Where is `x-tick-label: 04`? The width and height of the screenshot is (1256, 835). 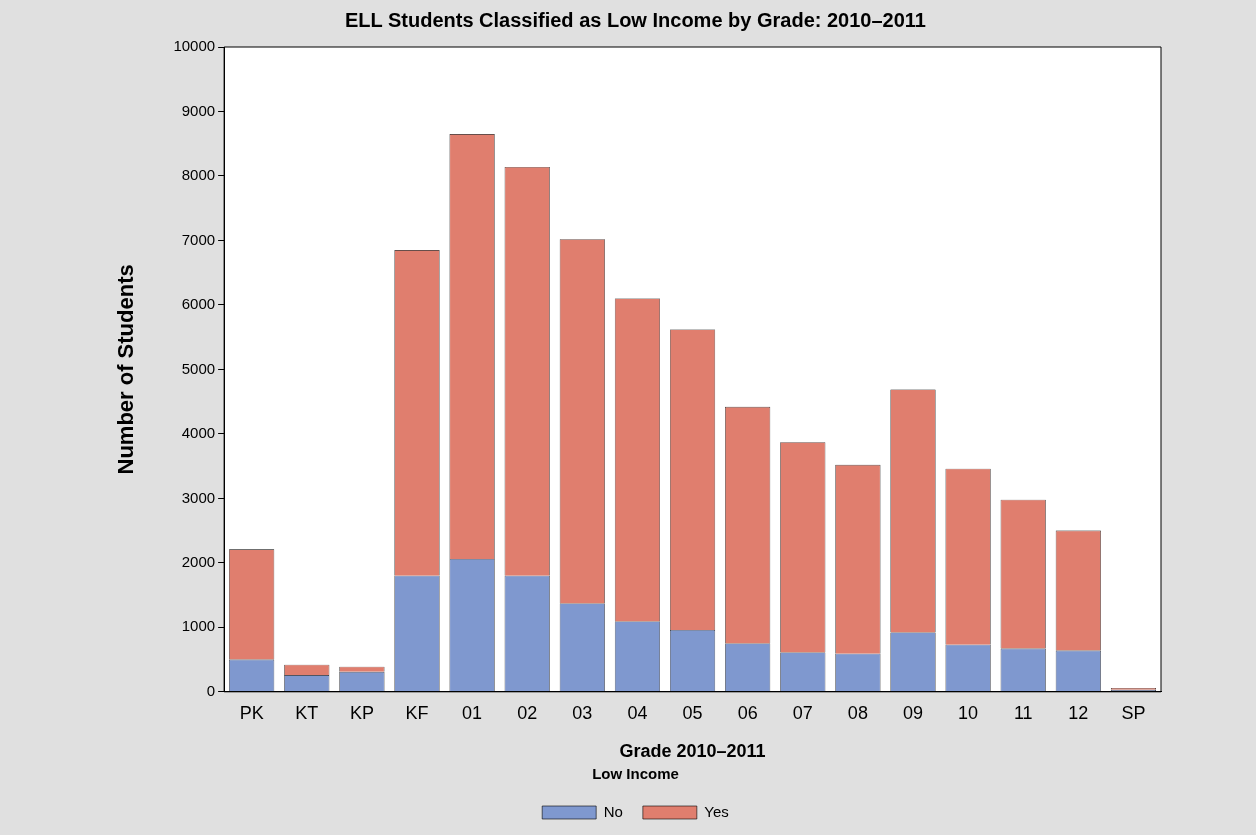
x-tick-label: 04 is located at coordinates (637, 712).